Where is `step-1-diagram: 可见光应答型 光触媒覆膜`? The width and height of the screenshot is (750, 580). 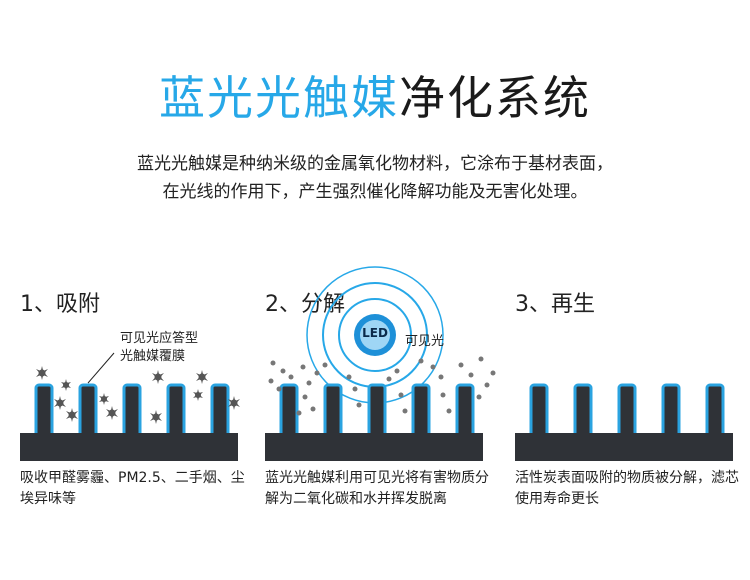 step-1-diagram: 可见光应答型 光触媒覆膜 is located at coordinates (138, 395).